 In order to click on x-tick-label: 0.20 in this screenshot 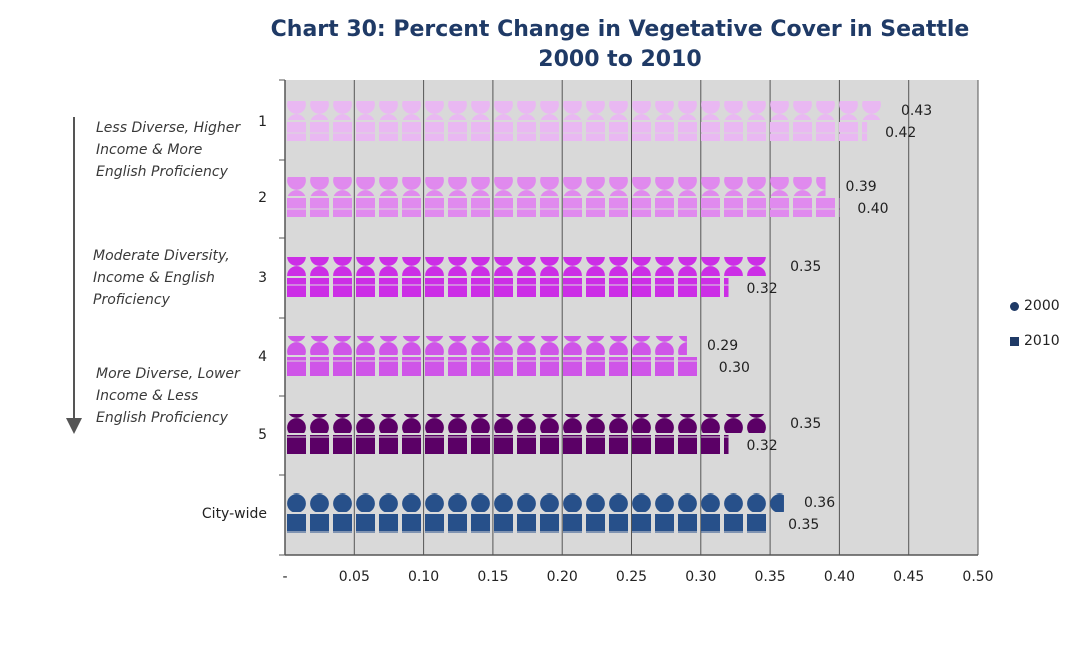, I will do `click(562, 577)`.